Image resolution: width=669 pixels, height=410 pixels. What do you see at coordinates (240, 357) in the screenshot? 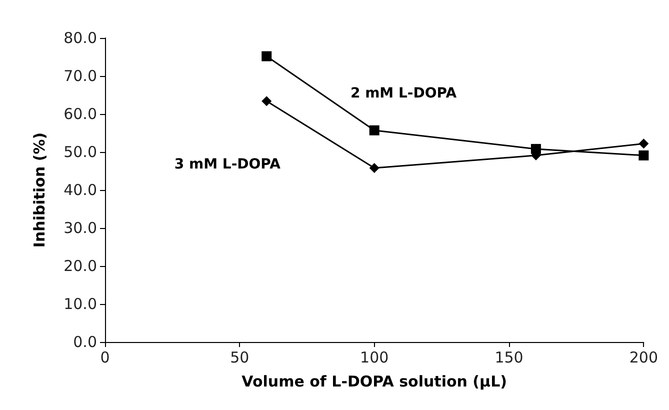
I see `x-tick-label: 50` at bounding box center [240, 357].